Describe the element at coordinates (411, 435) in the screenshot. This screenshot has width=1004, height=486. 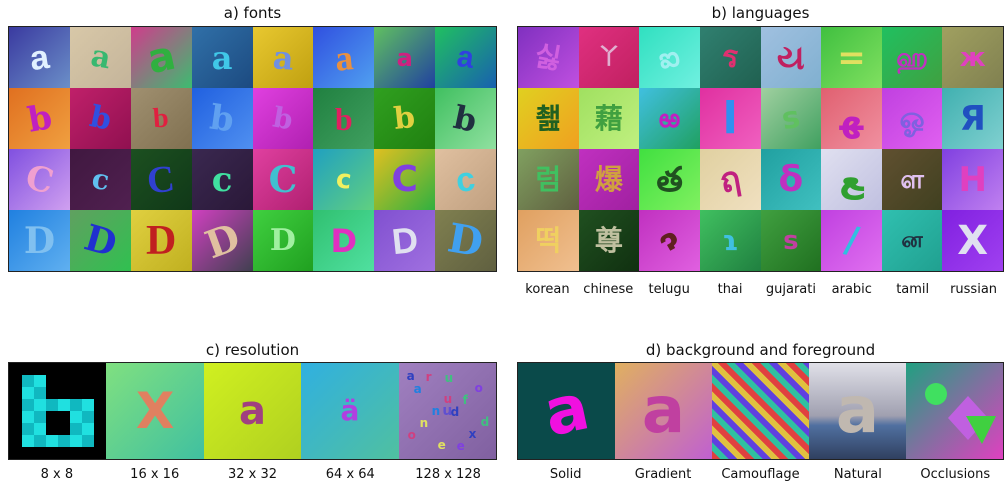
I see `tiny-letter: o` at that location.